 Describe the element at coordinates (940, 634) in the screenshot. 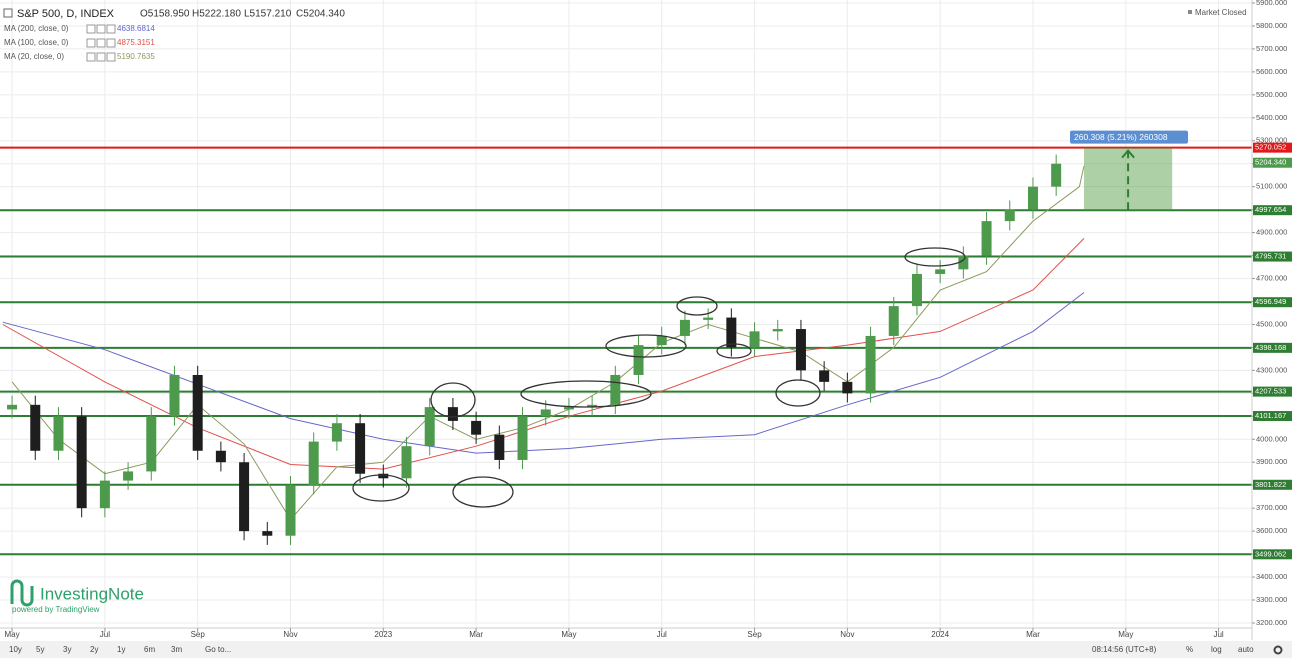

I see `x-tick-label: 2024` at that location.